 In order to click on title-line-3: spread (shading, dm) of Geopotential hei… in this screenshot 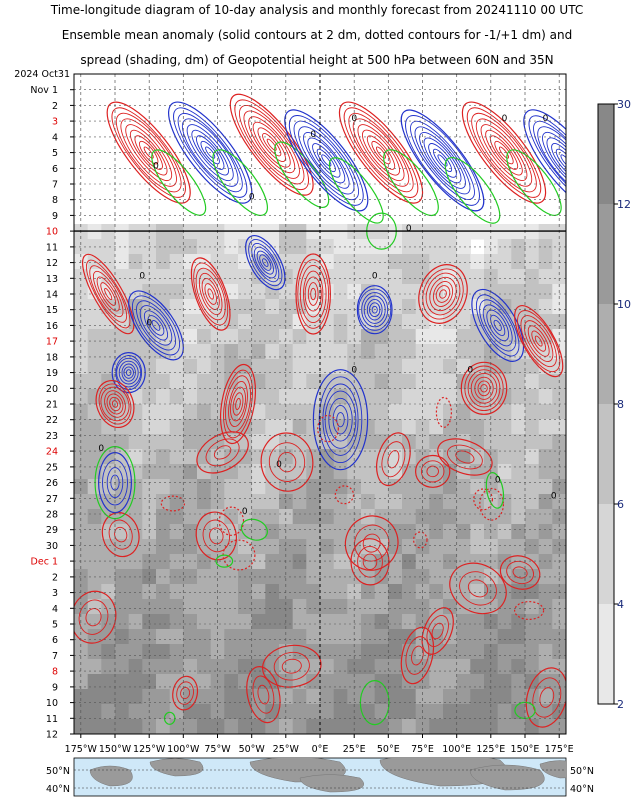, I will do `click(317, 60)`.